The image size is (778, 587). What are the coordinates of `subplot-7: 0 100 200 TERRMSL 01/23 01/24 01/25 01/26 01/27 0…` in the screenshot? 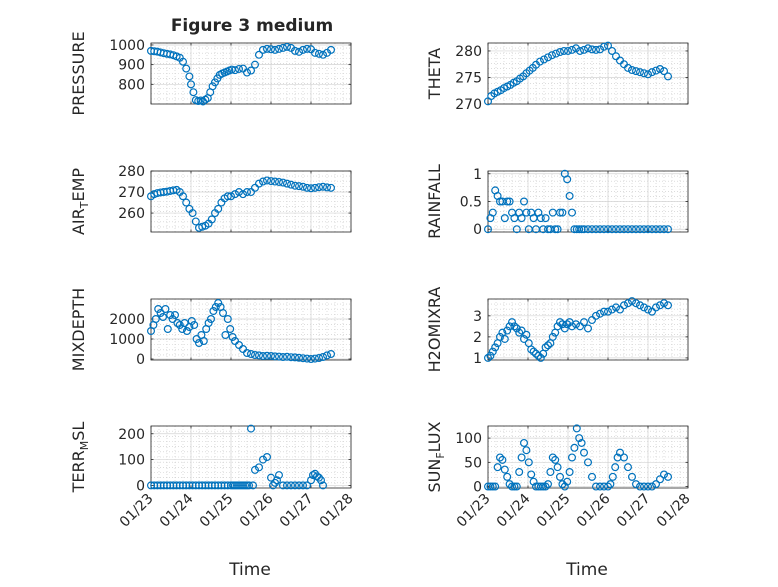 It's located at (213, 501).